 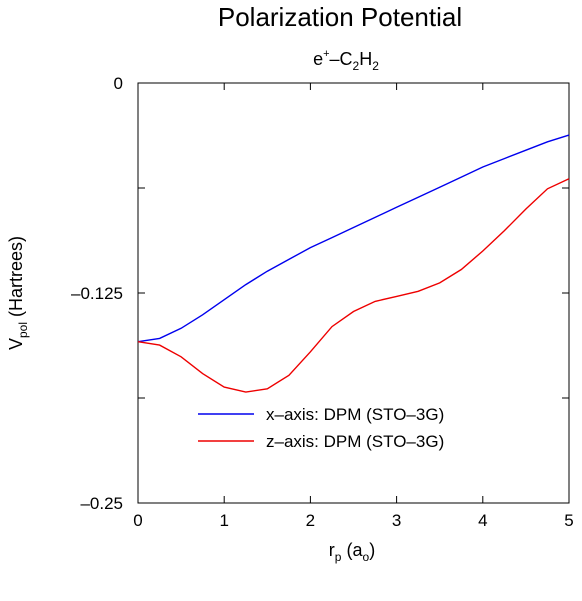 What do you see at coordinates (97, 293) in the screenshot?
I see `y-tick-label: –0.125` at bounding box center [97, 293].